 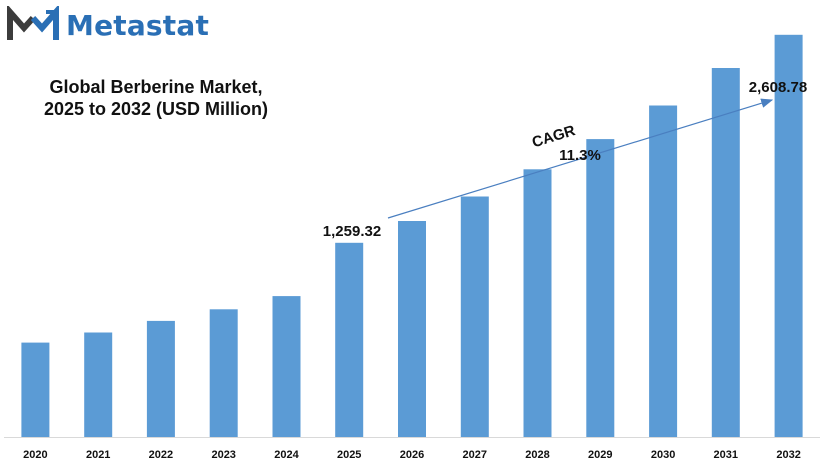 I want to click on chart-title-line-1: Global Berberine Market,, so click(x=156, y=87).